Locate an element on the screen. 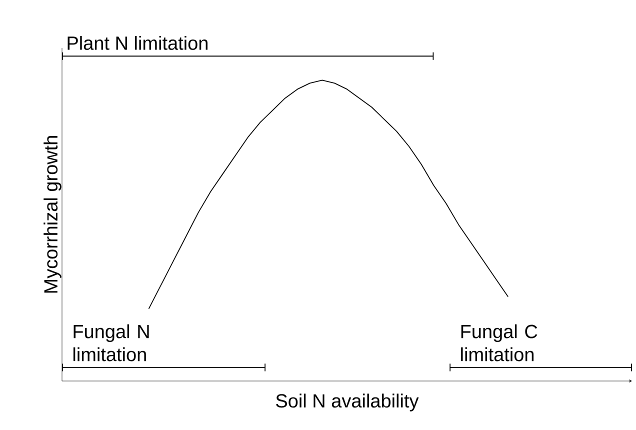  x-axis-title: Soil N availability is located at coordinates (347, 403).